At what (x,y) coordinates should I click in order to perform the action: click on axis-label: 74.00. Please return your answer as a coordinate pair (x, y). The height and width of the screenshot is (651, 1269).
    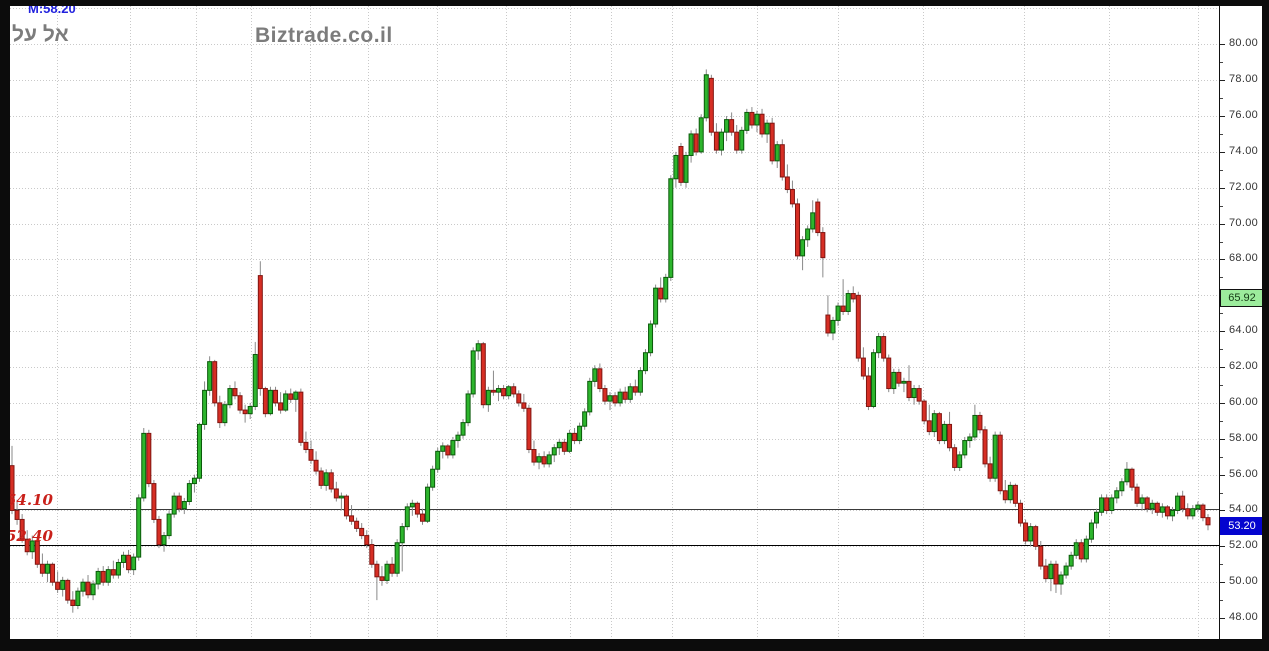
    Looking at the image, I should click on (1244, 151).